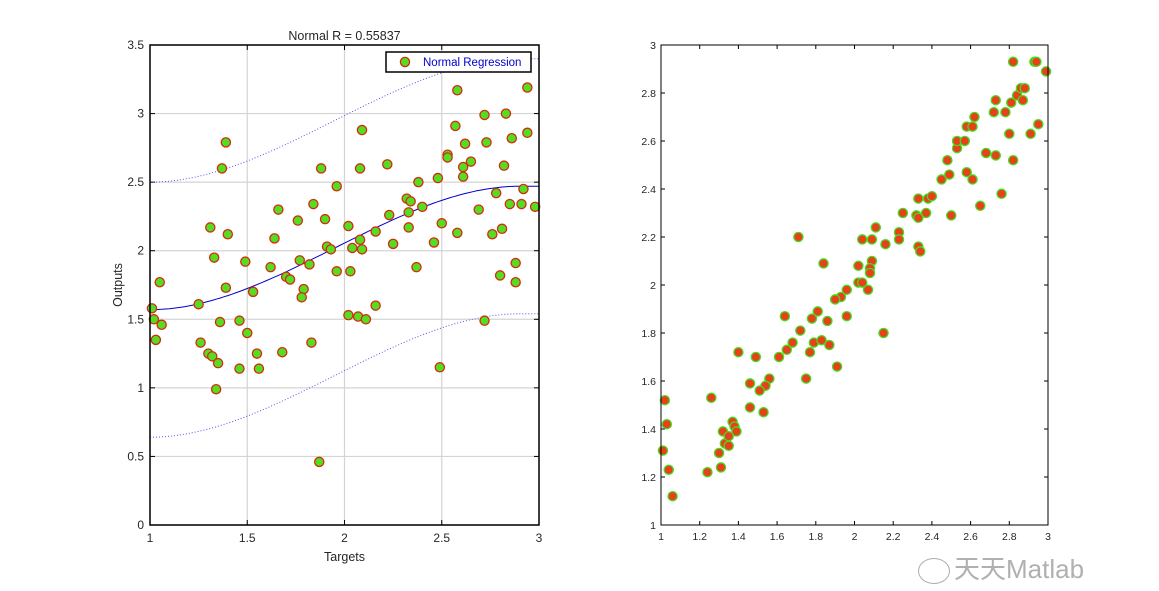  Describe the element at coordinates (653, 46) in the screenshot. I see `y-tick-label: 3` at that location.